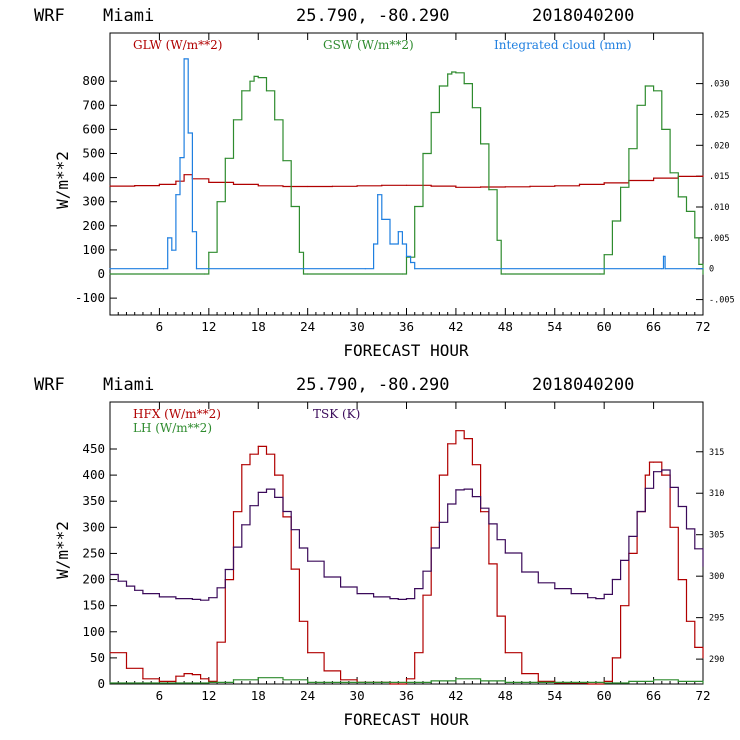 The width and height of the screenshot is (740, 740). Describe the element at coordinates (93, 177) in the screenshot. I see `y-tick-label: 400` at that location.